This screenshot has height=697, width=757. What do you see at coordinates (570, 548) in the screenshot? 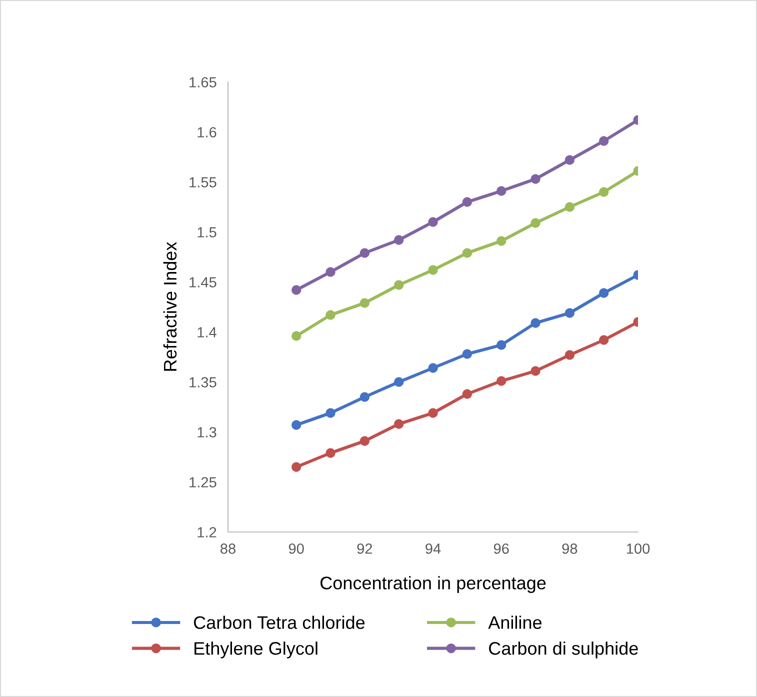
I see `x-tick-label: 98` at bounding box center [570, 548].